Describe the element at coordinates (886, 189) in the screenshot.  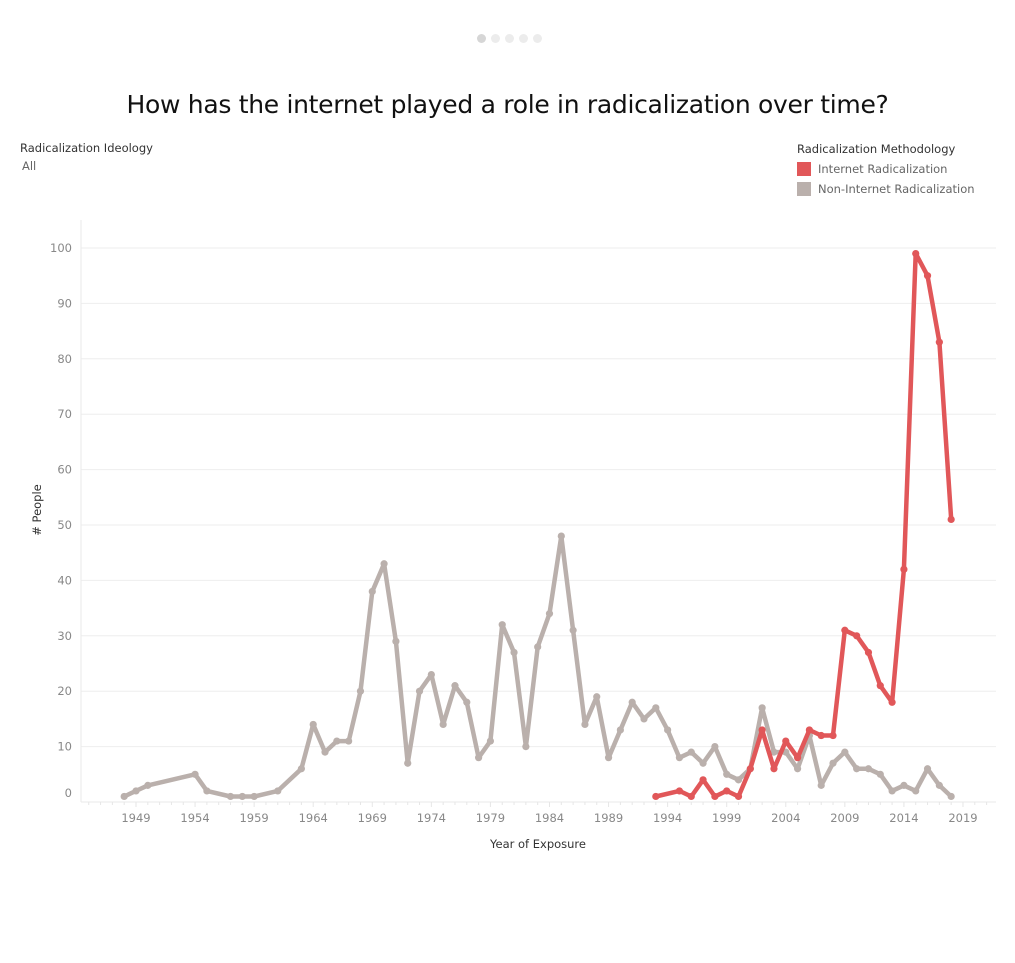
I see `legend-item-non-internet: Non-Internet Radicalization` at that location.